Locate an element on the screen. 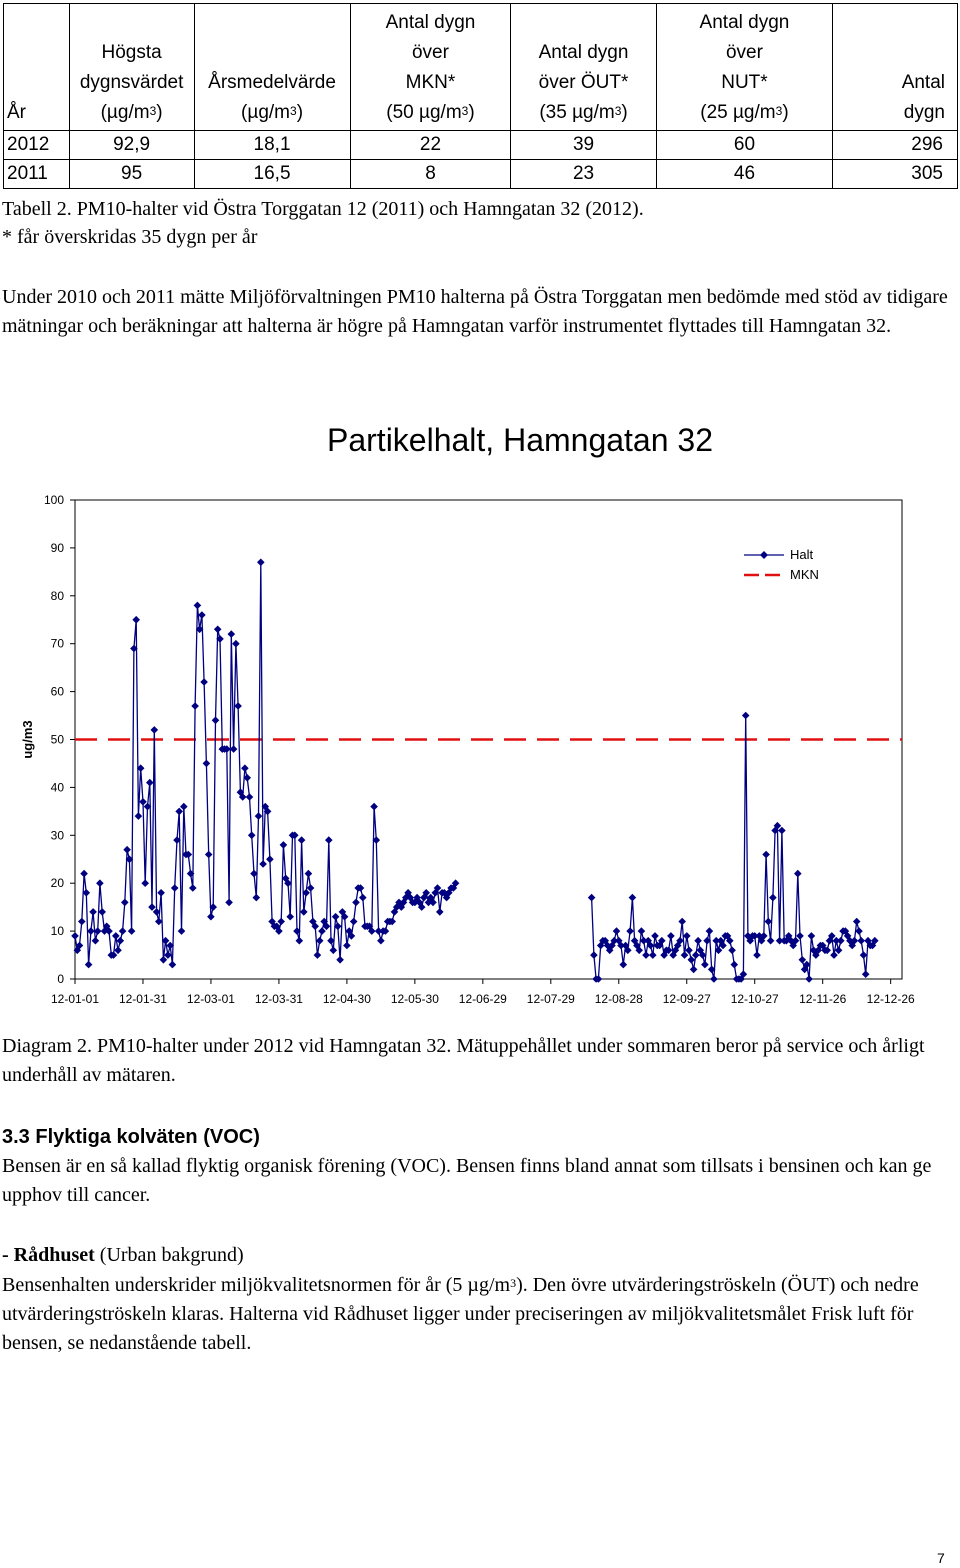 The image size is (960, 1568). x-tick-label: 12-05-30 is located at coordinates (415, 999).